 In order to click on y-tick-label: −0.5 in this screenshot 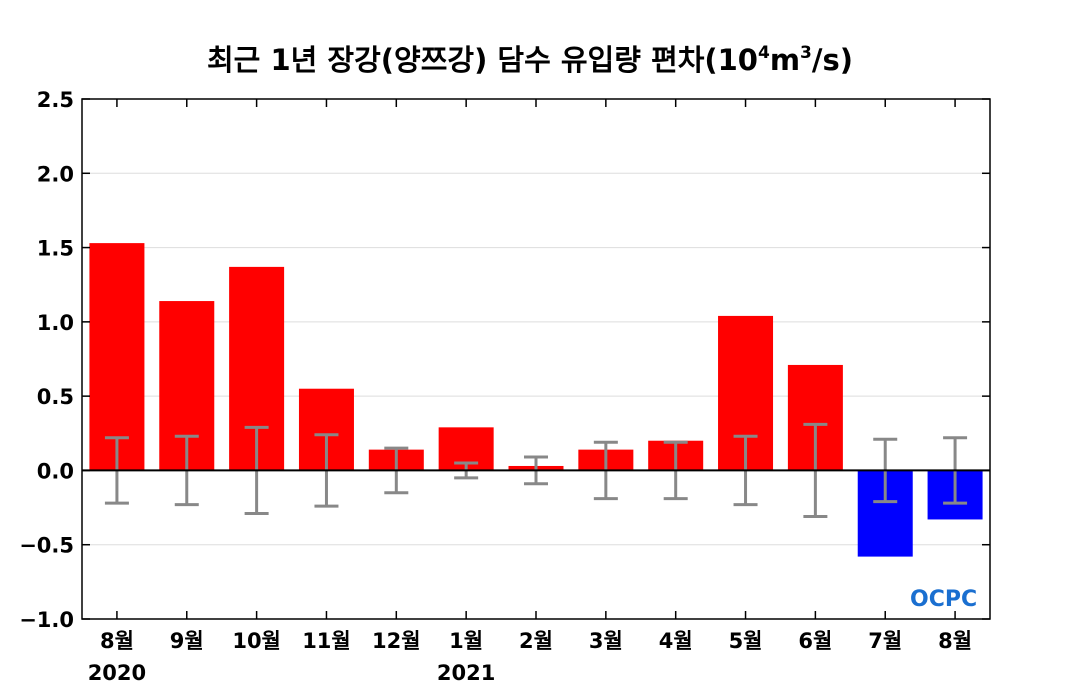, I will do `click(46, 546)`.